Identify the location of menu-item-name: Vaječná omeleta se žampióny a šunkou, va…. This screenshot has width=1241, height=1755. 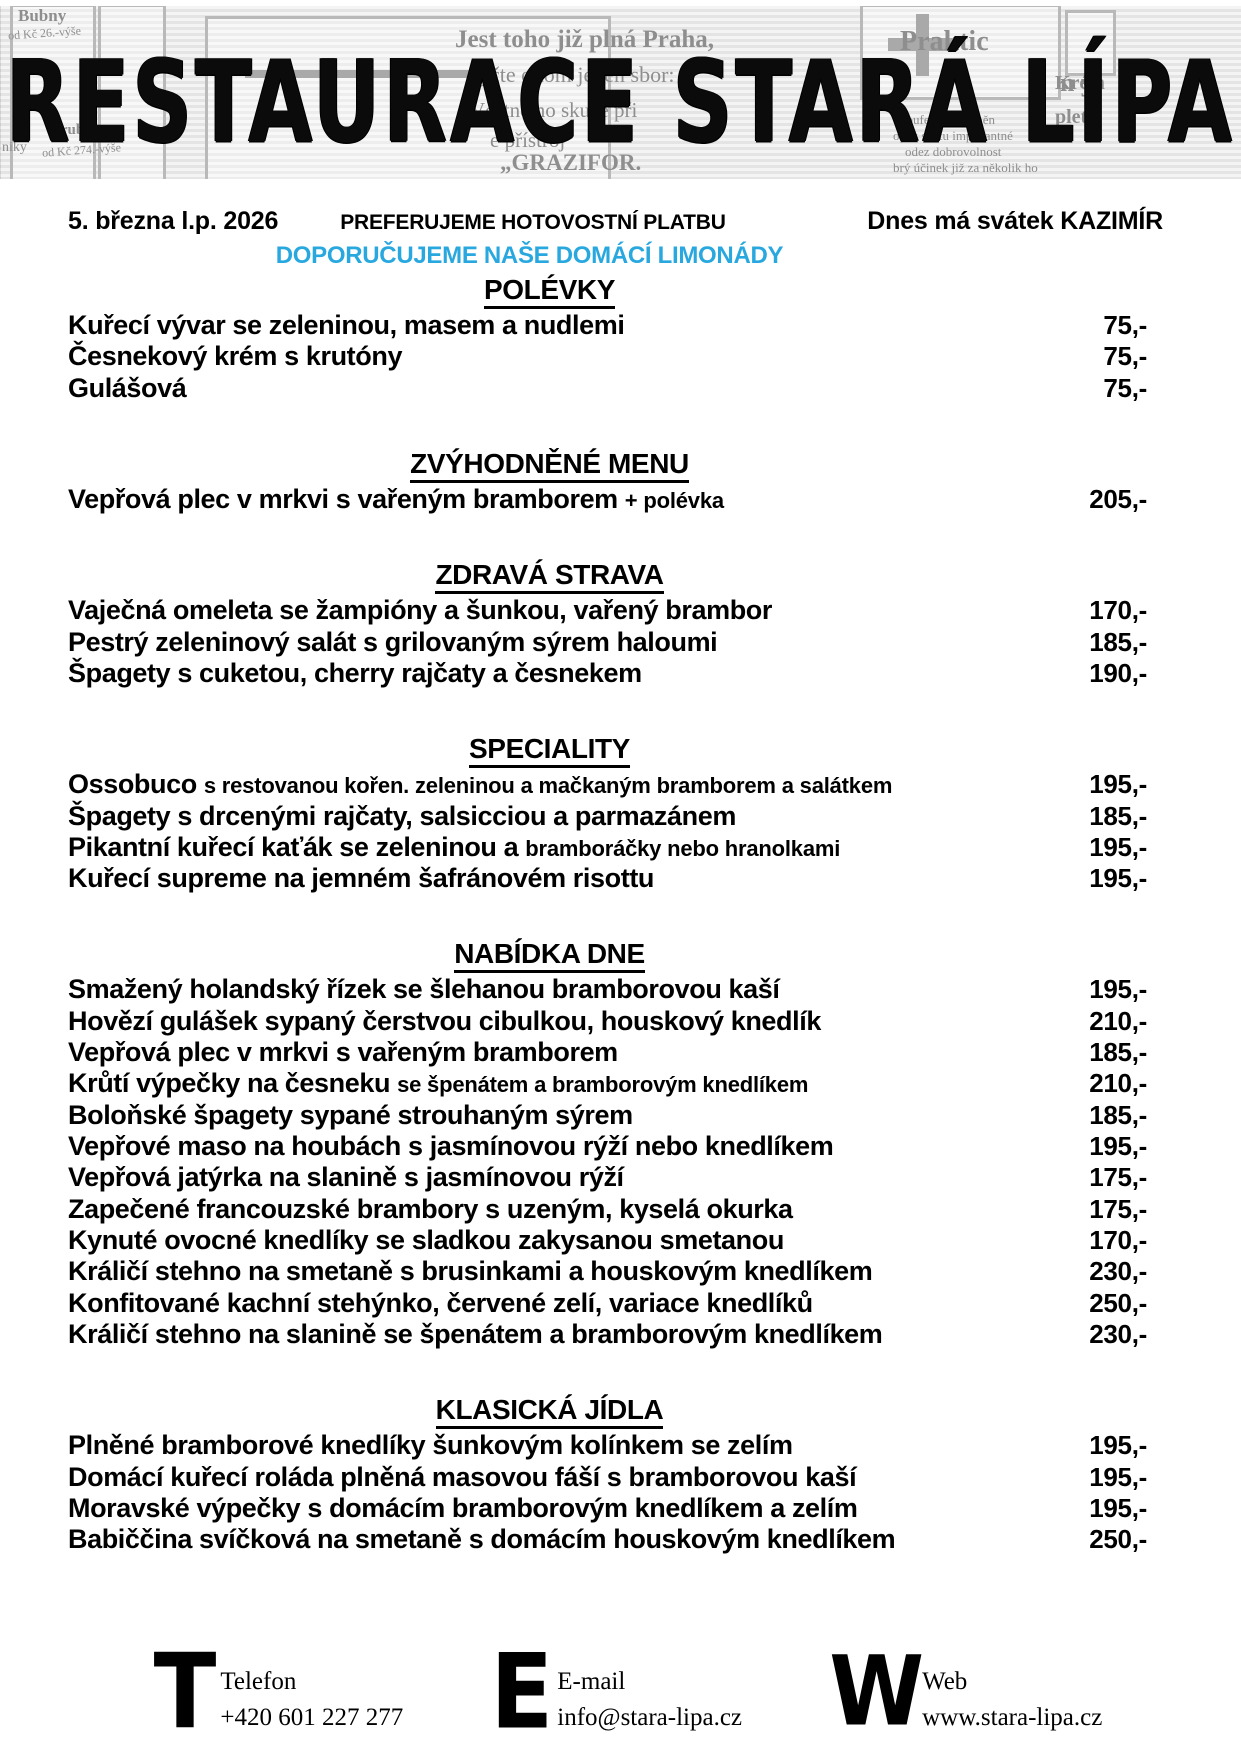
(420, 610).